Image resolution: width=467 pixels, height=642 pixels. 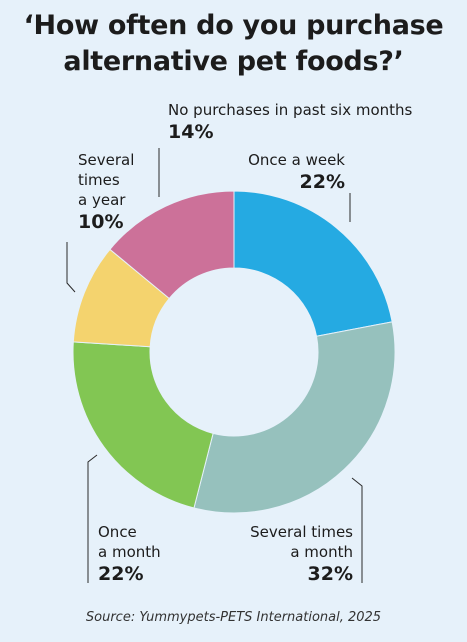 What do you see at coordinates (172, 245) in the screenshot?
I see `donut-slice-no-purchases-in-past-six-months` at bounding box center [172, 245].